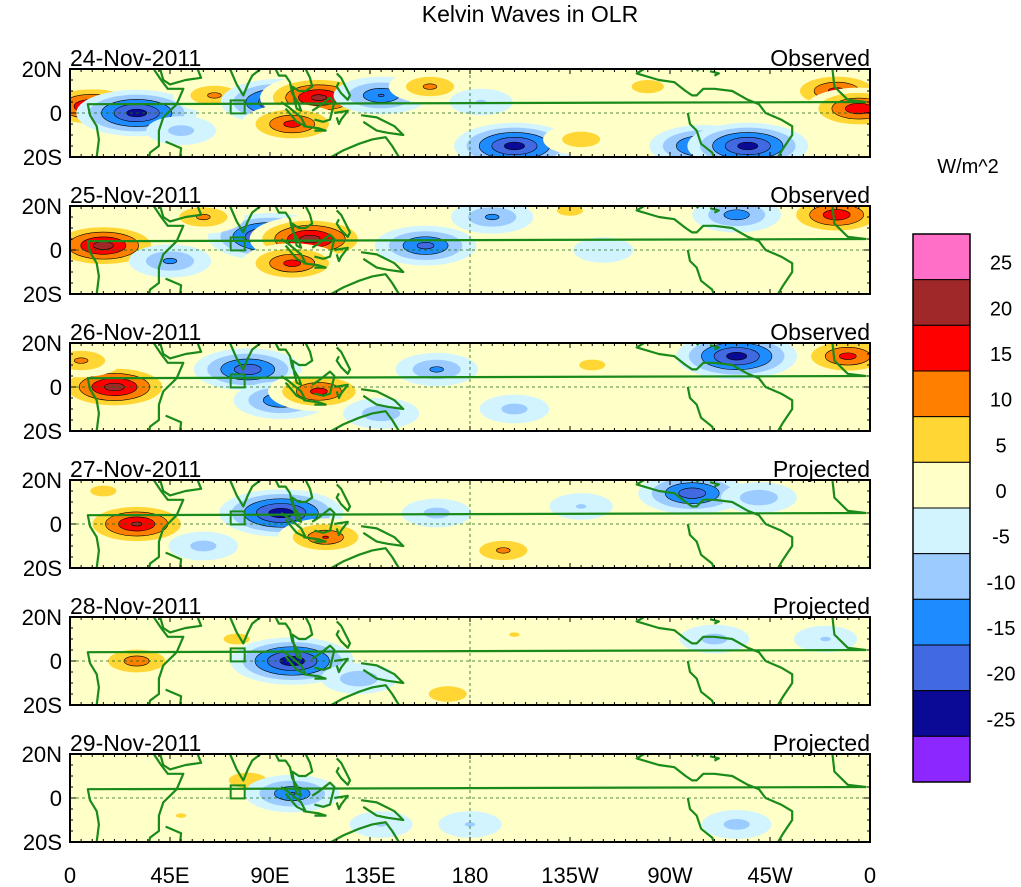 The height and width of the screenshot is (887, 1021). I want to click on lon-tick-label: 0, so click(870, 875).